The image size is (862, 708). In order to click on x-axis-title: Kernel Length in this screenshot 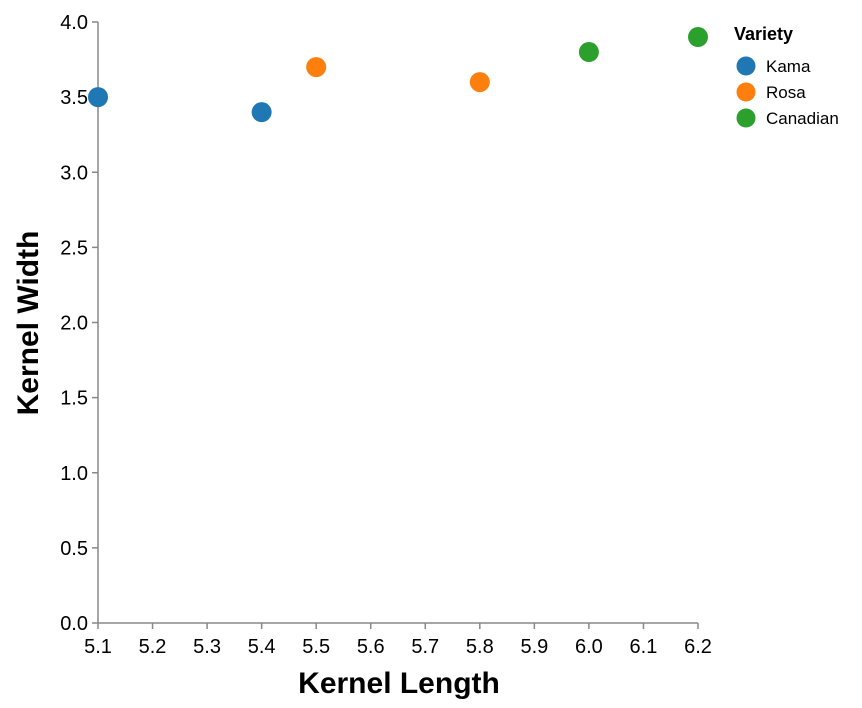, I will do `click(399, 683)`.